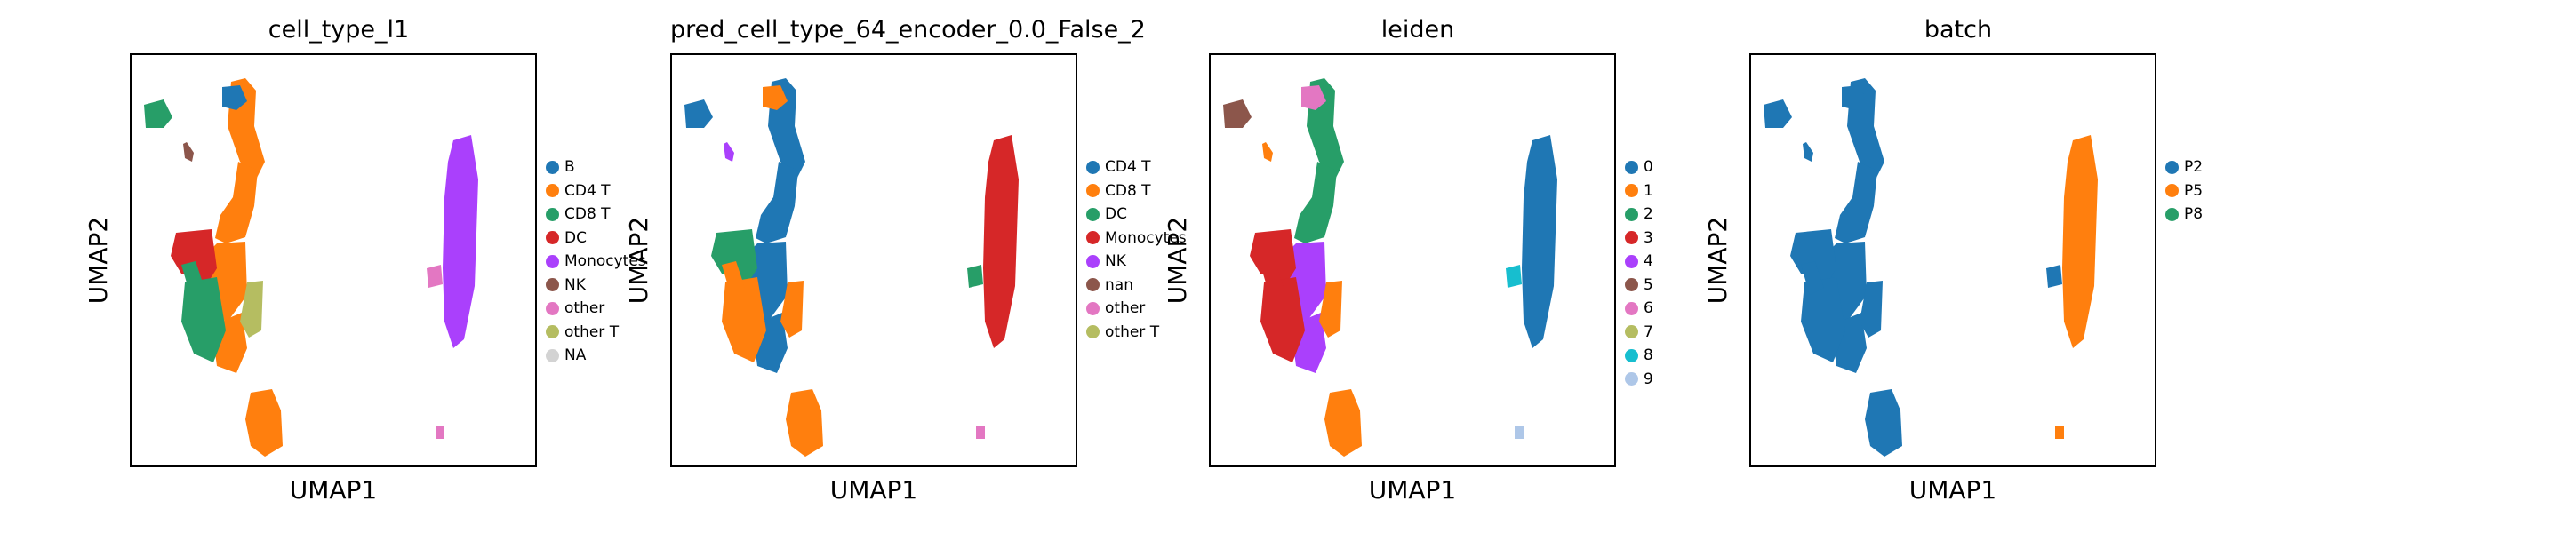 The height and width of the screenshot is (533, 2576). Describe the element at coordinates (1125, 308) in the screenshot. I see `legend-label: other` at that location.